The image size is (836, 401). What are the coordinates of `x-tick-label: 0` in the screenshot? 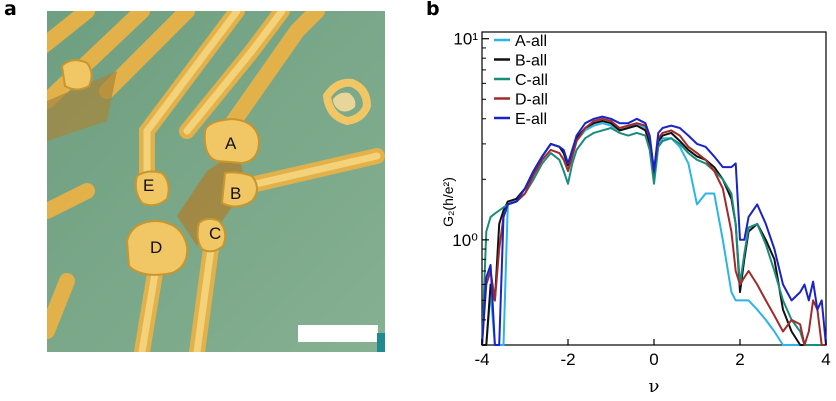 It's located at (653, 359).